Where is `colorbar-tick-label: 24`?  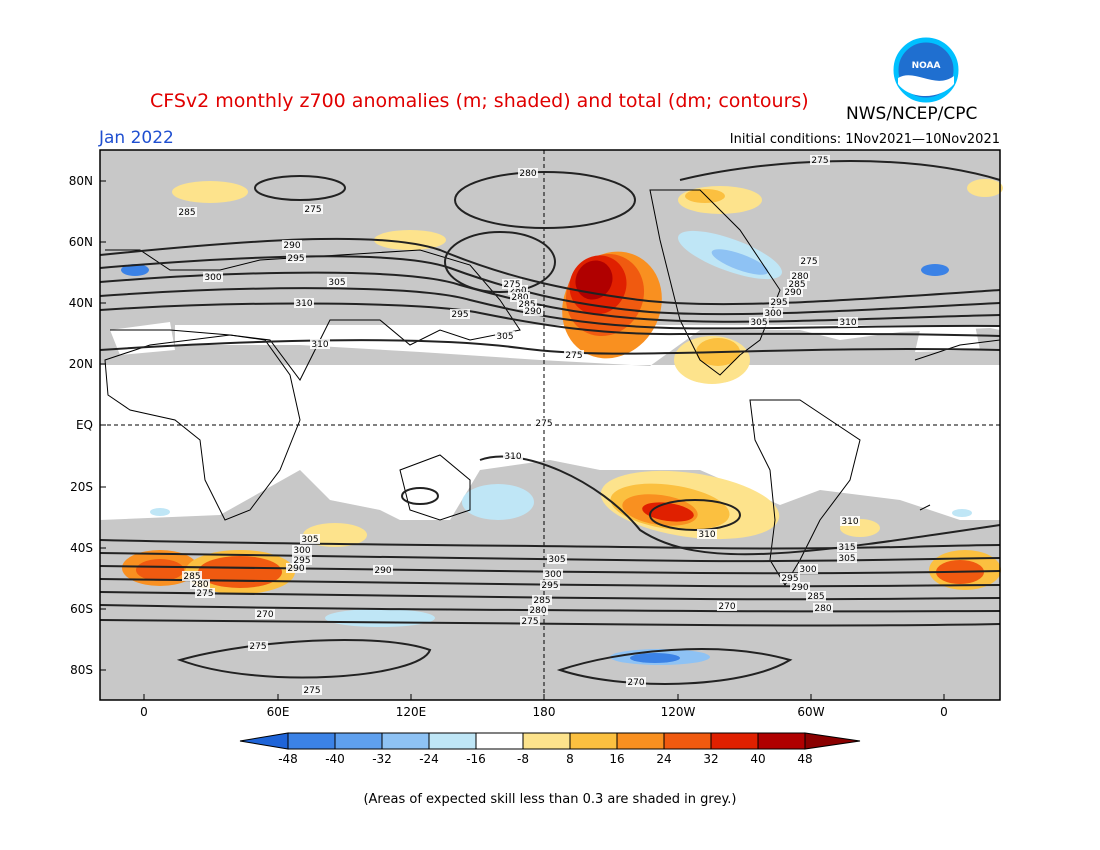 colorbar-tick-label: 24 is located at coordinates (663, 759).